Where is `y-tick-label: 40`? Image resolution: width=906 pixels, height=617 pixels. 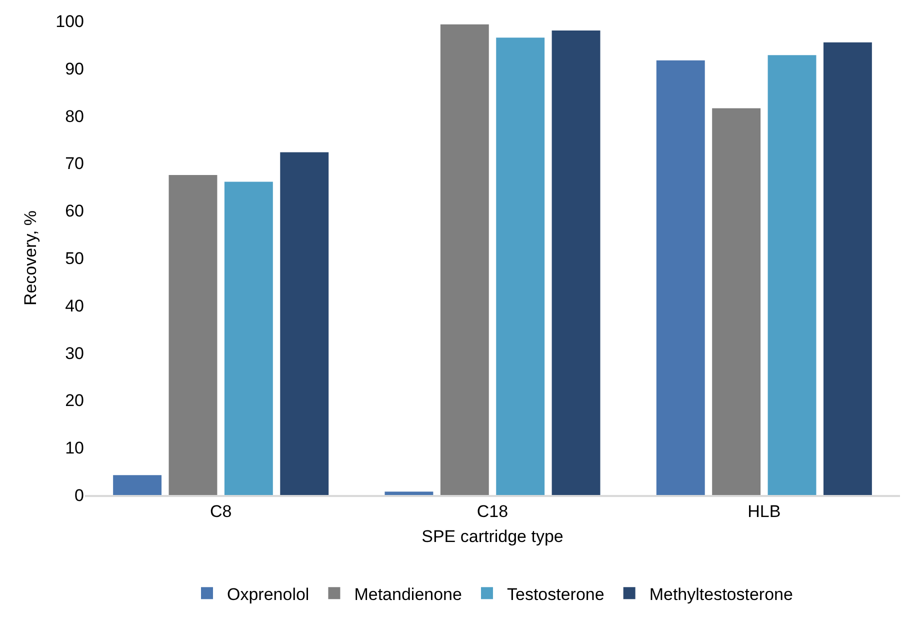 y-tick-label: 40 is located at coordinates (74, 306).